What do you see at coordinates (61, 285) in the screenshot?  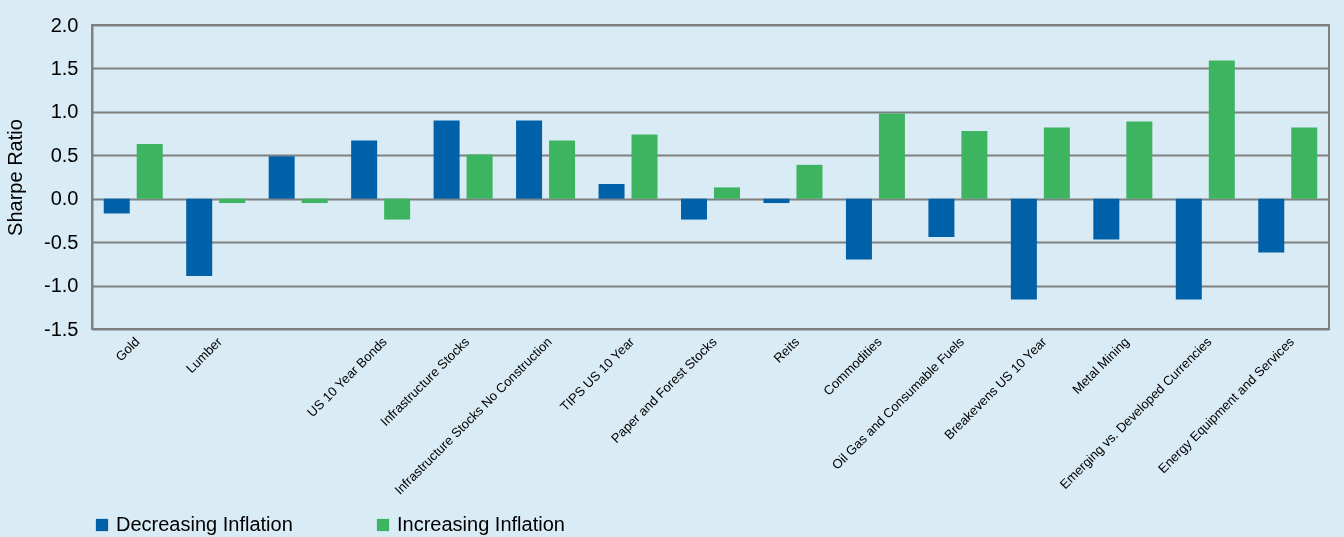 I see `y-tick-label: -1.0` at bounding box center [61, 285].